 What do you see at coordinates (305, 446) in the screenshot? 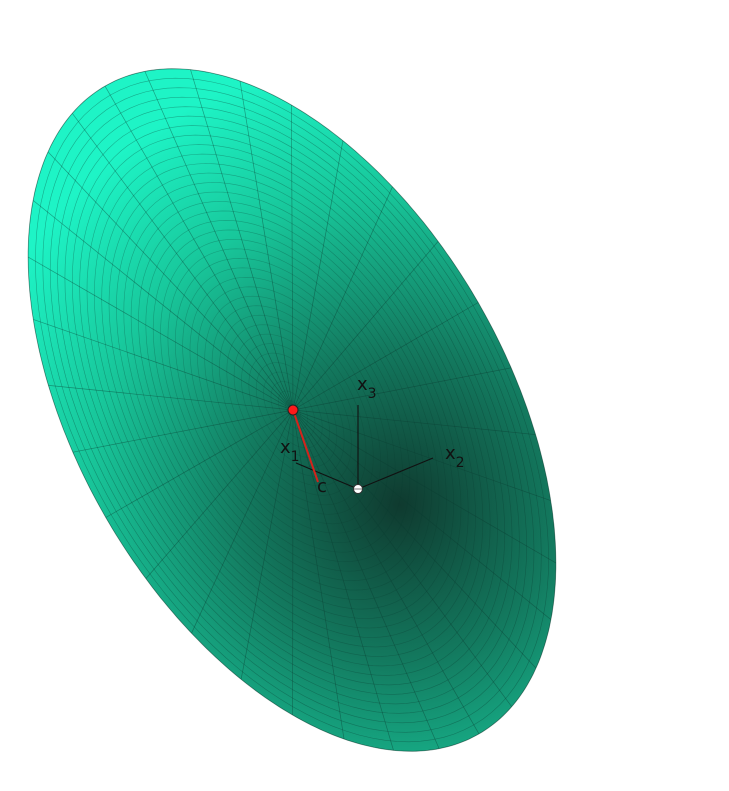
I see `vertex-to-c-segment` at bounding box center [305, 446].